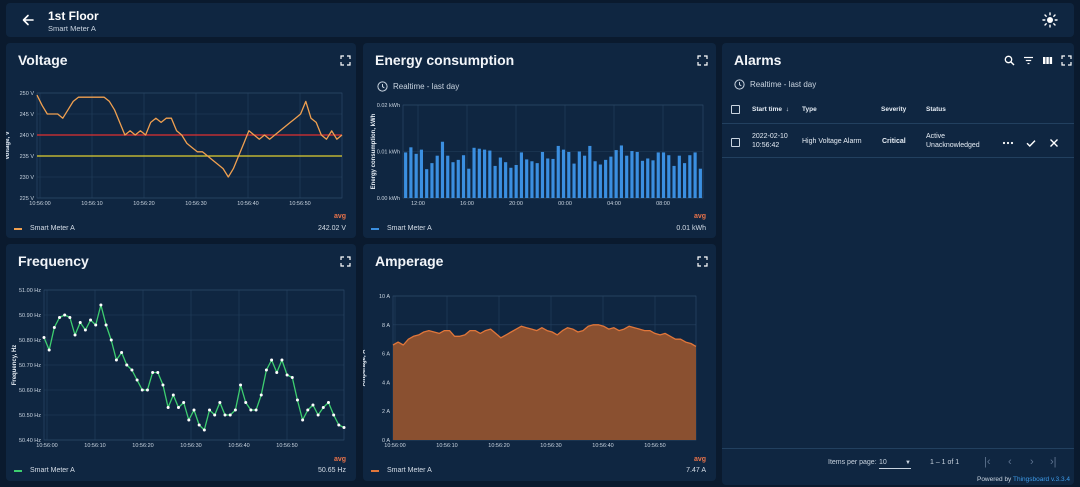  Describe the element at coordinates (409, 470) in the screenshot. I see `legend-series-name: Smart Meter A` at that location.